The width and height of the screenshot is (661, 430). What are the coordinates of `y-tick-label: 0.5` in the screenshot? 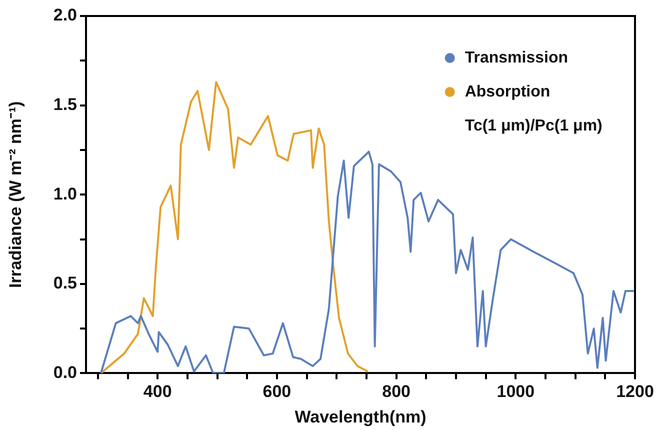 It's located at (65, 283).